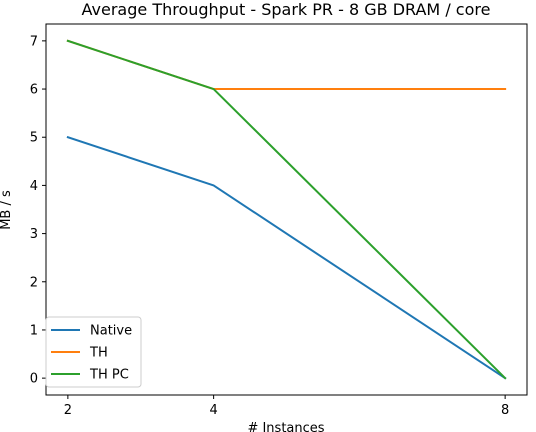 The width and height of the screenshot is (536, 432). What do you see at coordinates (34, 41) in the screenshot?
I see `y-tick-label: 7` at bounding box center [34, 41].